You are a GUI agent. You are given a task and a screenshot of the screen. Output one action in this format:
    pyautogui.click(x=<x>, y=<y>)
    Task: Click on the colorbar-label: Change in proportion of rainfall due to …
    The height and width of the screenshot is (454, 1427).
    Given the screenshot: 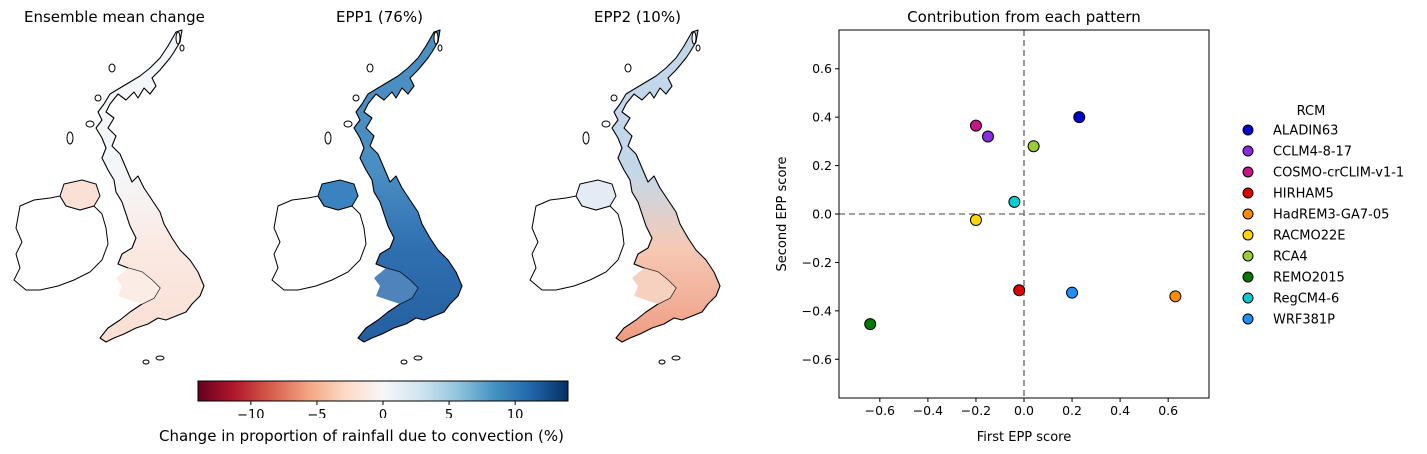 What is the action you would take?
    pyautogui.click(x=361, y=436)
    